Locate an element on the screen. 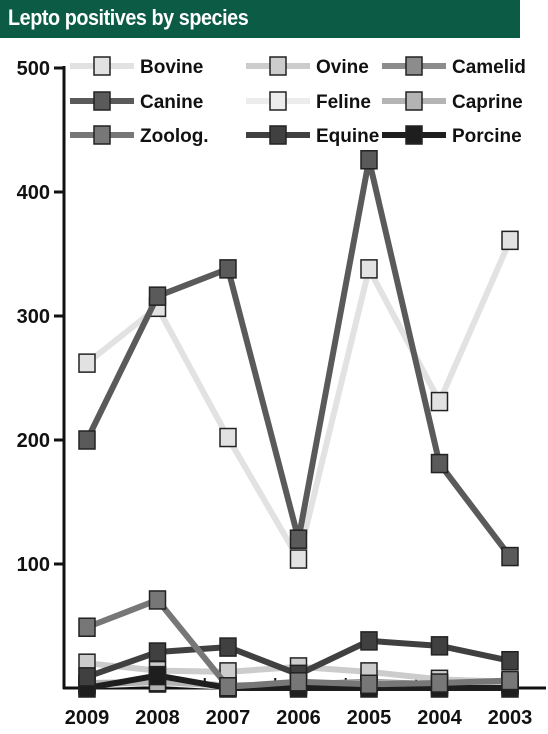  legend-item-camelid: Camelid is located at coordinates (454, 67).